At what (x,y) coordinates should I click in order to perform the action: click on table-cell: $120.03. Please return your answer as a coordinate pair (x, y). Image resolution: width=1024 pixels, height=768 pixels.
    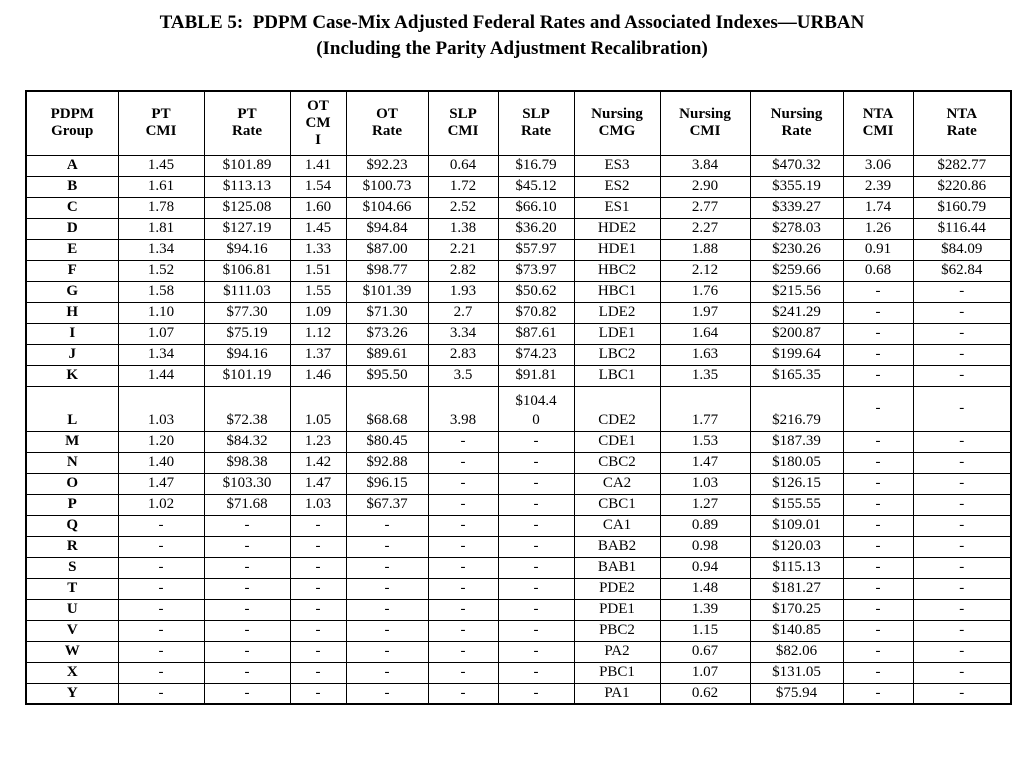
    Looking at the image, I should click on (796, 546).